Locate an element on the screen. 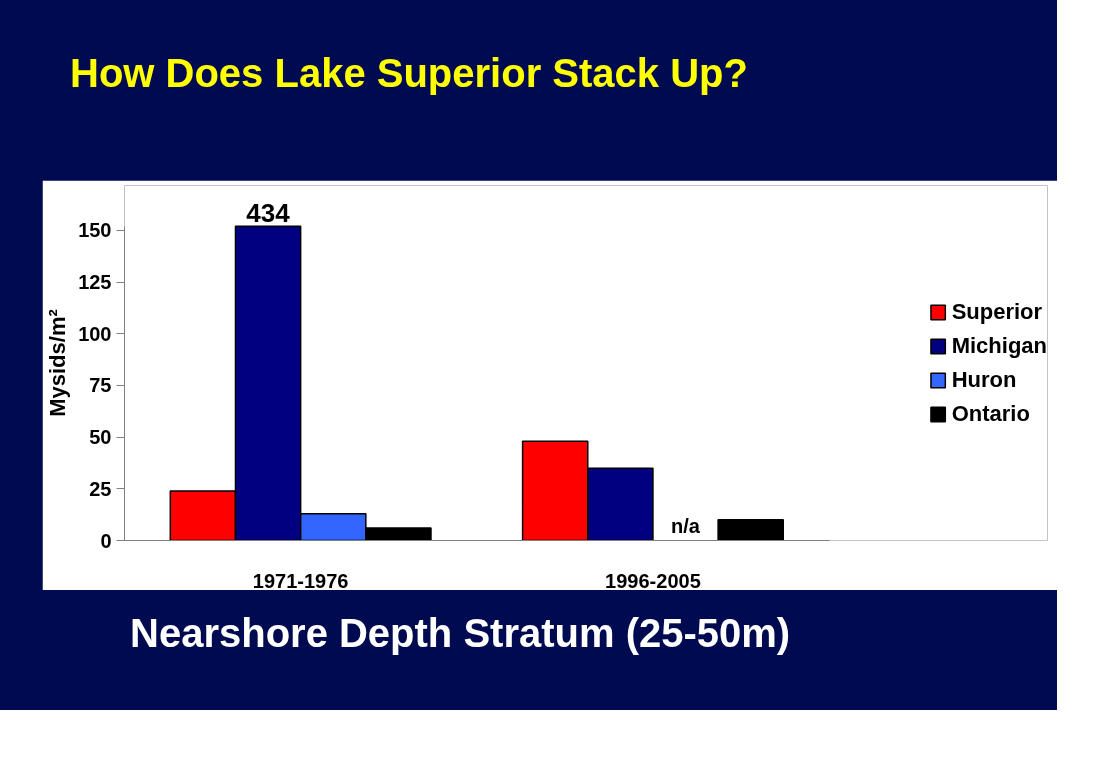  annotation: n/a is located at coordinates (686, 525).